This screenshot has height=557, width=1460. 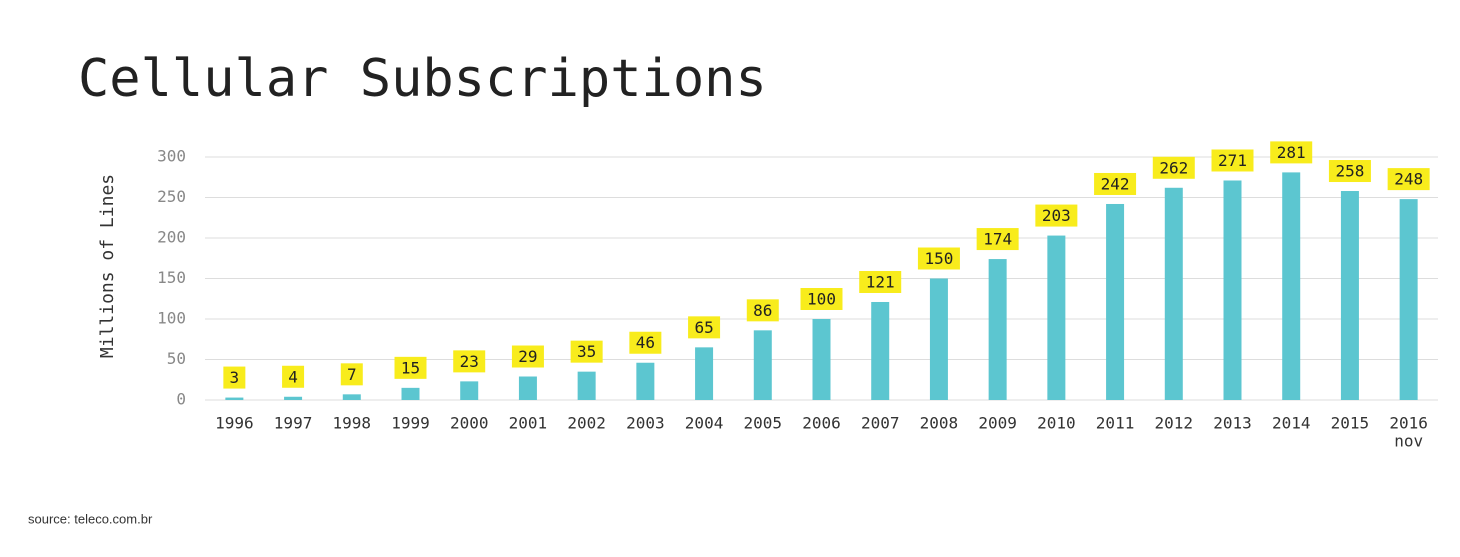 I want to click on y-tick-label: 100, so click(x=171, y=318).